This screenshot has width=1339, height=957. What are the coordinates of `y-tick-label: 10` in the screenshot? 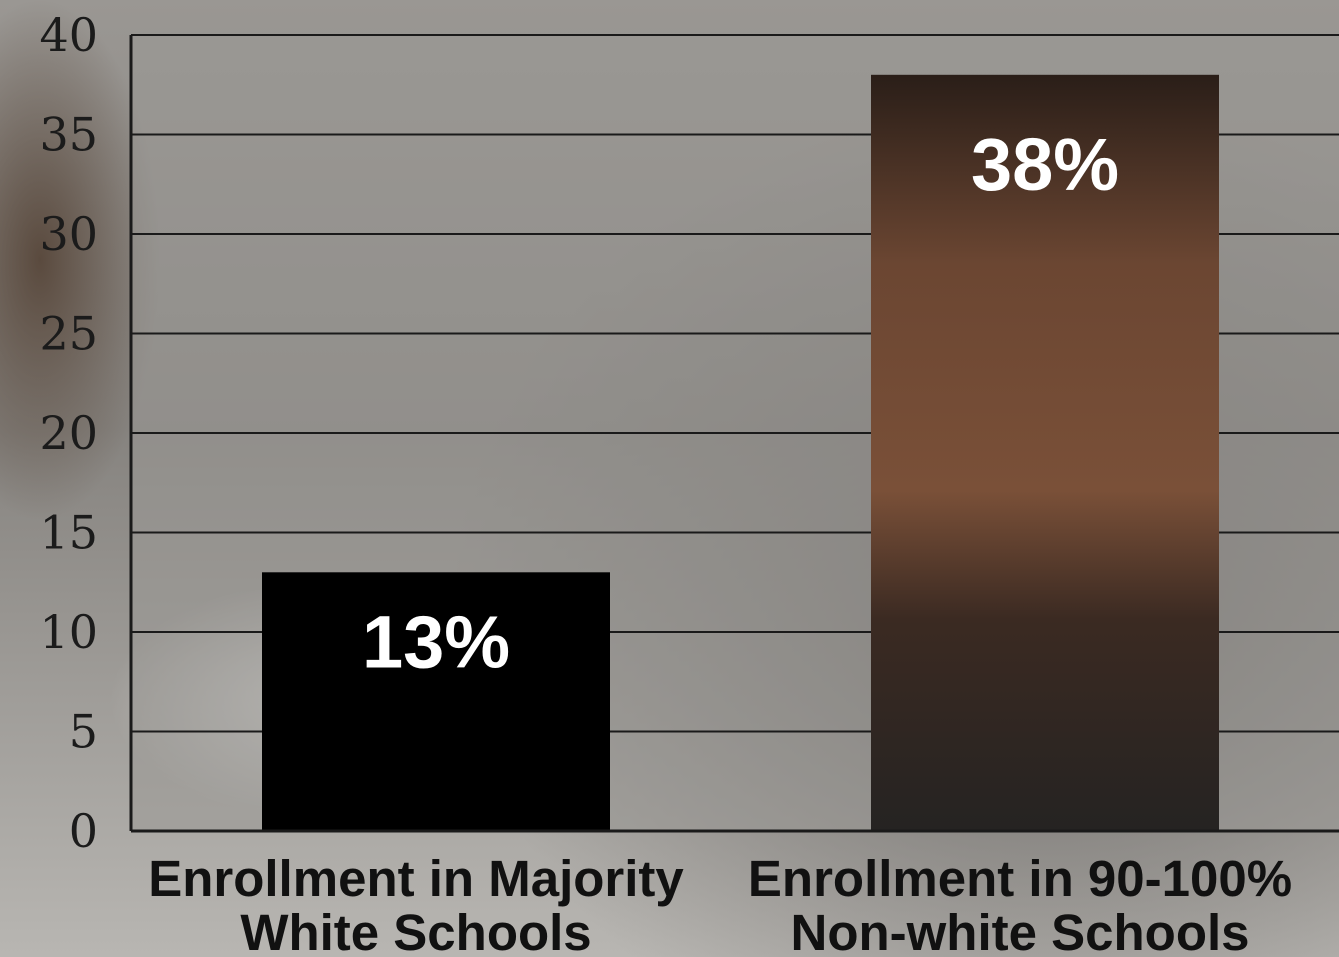 It's located at (68, 632).